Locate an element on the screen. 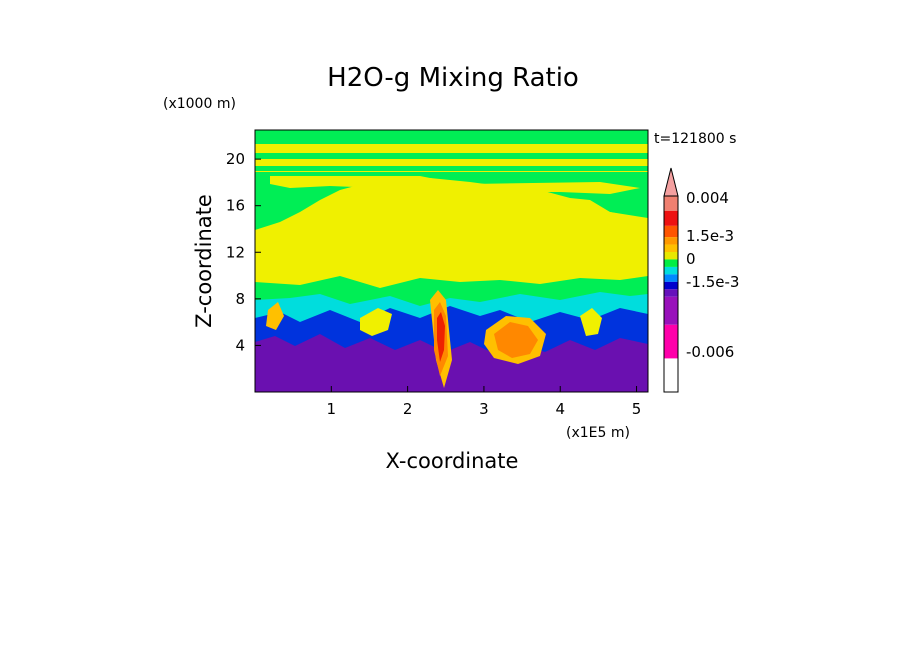 The height and width of the screenshot is (654, 904). x-tick-label: 3 is located at coordinates (484, 409).